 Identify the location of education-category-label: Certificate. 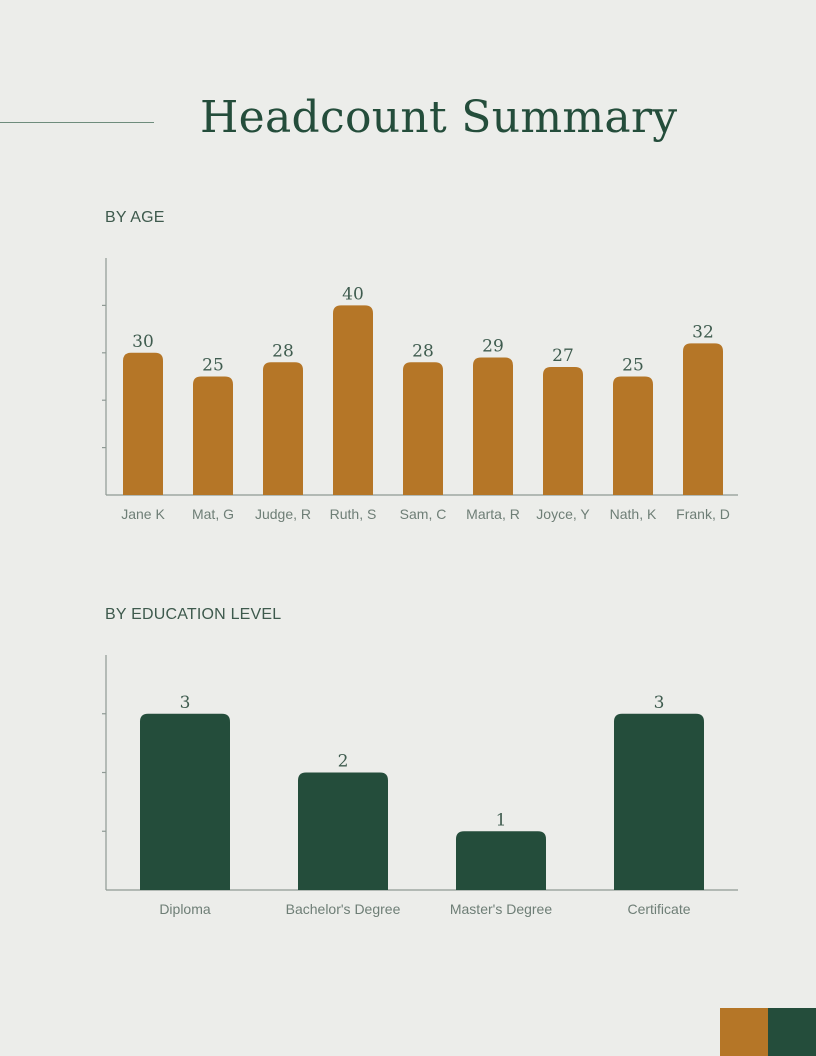
(658, 909).